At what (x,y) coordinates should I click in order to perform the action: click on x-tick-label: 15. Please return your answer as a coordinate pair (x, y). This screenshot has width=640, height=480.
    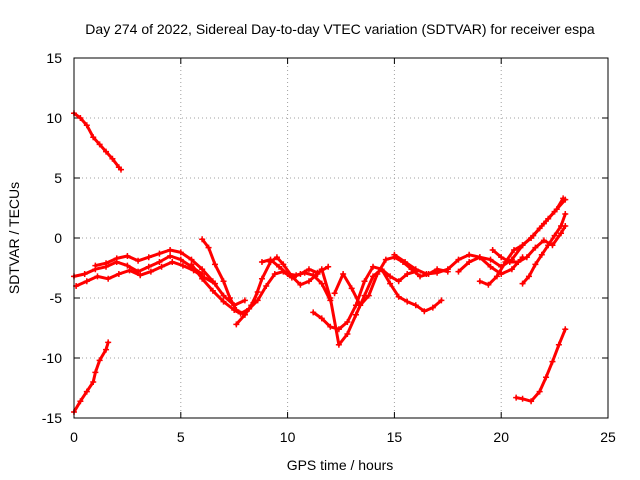
    Looking at the image, I should click on (395, 437).